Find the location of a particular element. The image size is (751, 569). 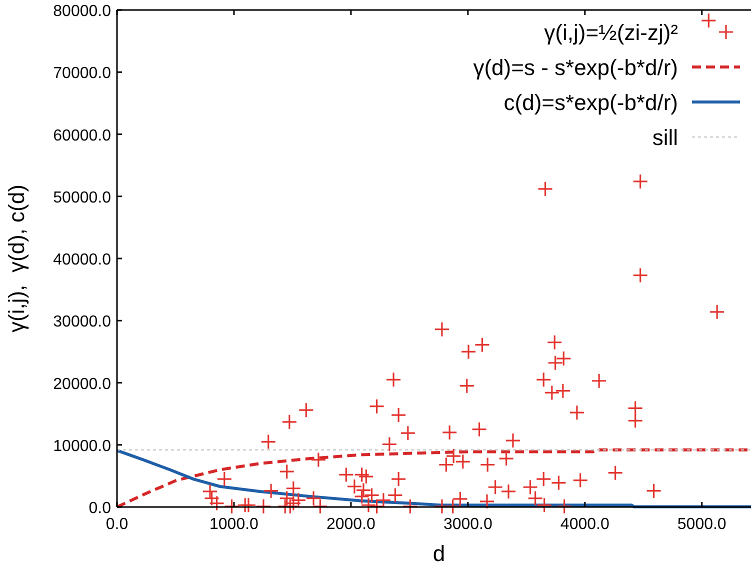

y-tick-label: 20000.0 is located at coordinates (82, 384).